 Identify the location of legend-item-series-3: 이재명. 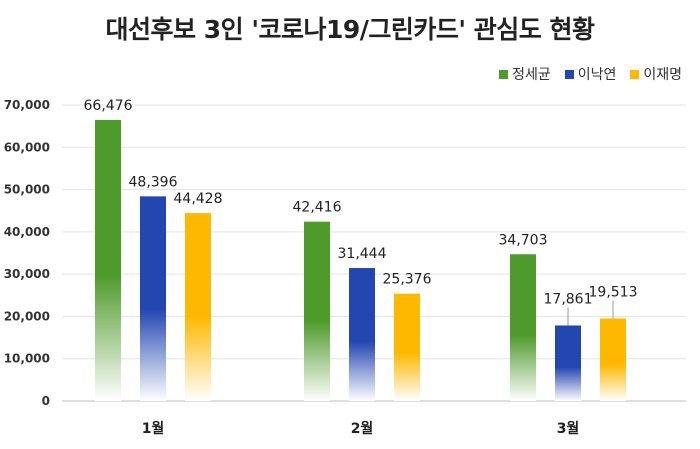
(656, 74).